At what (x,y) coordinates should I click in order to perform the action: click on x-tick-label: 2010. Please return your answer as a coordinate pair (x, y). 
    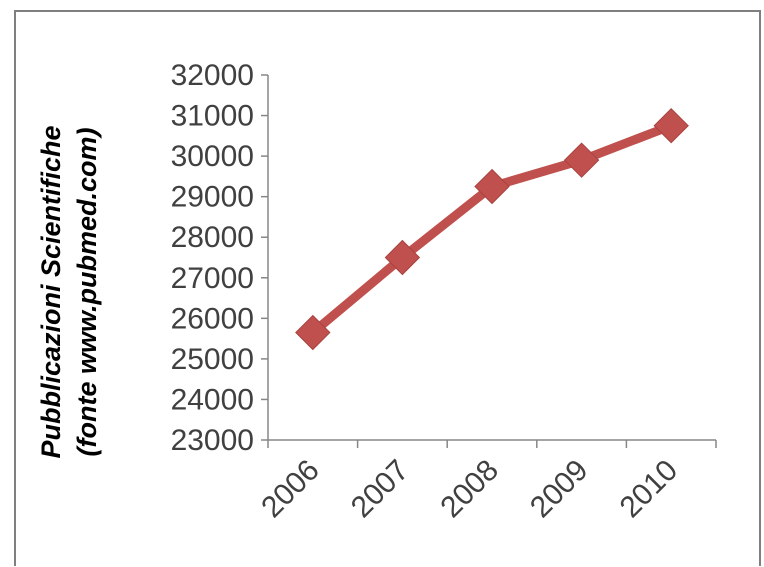
    Looking at the image, I should click on (649, 489).